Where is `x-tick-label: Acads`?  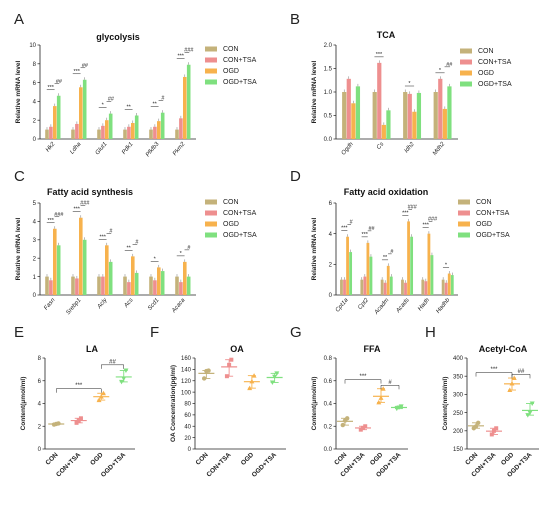
x-tick-label: Acads is located at coordinates (403, 305).